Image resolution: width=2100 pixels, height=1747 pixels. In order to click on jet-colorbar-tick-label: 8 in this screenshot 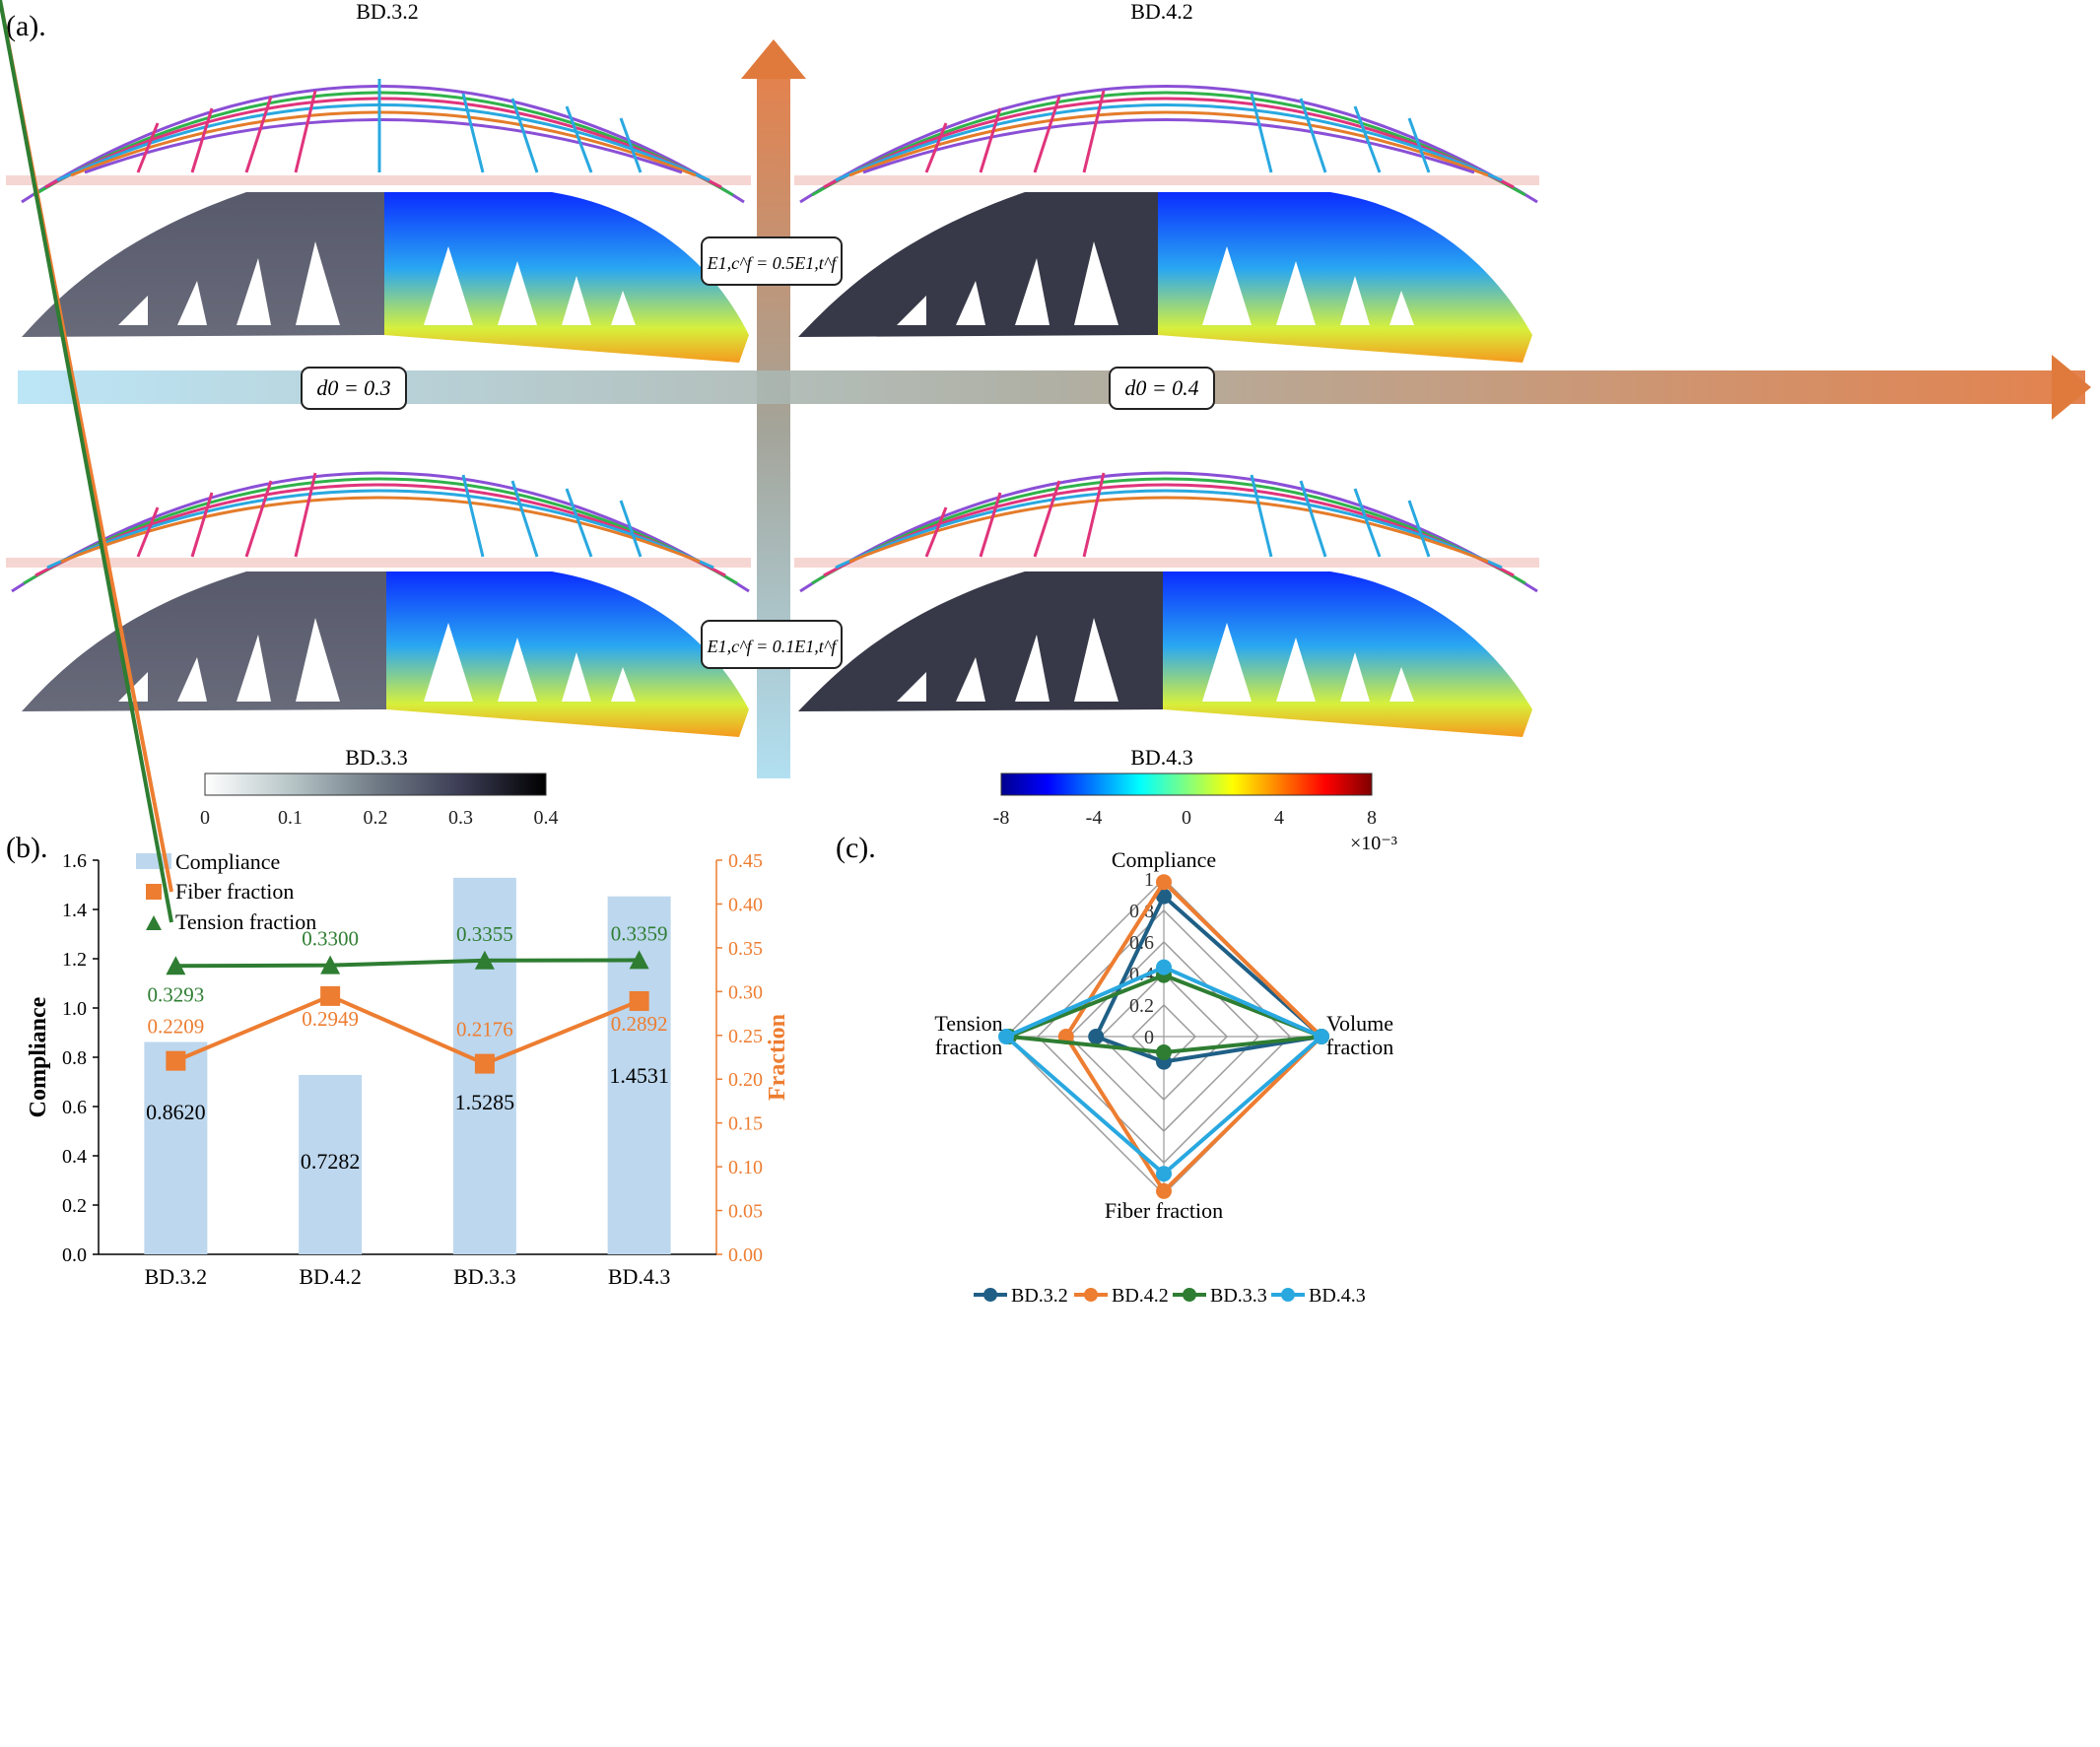, I will do `click(1372, 818)`.